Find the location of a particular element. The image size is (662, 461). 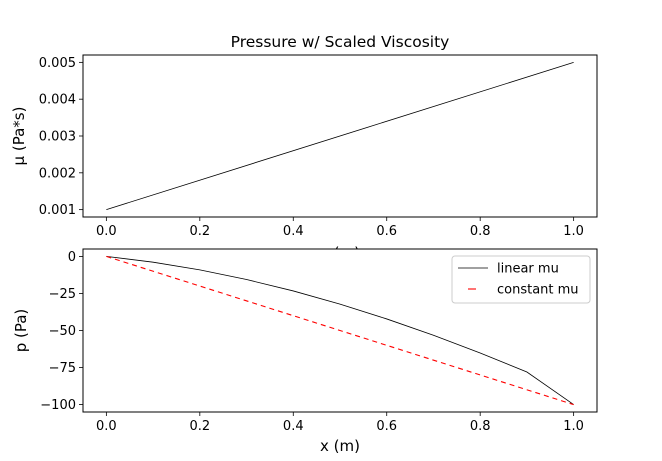

pressure-y-axis-label: p (Pa) is located at coordinates (21, 331).